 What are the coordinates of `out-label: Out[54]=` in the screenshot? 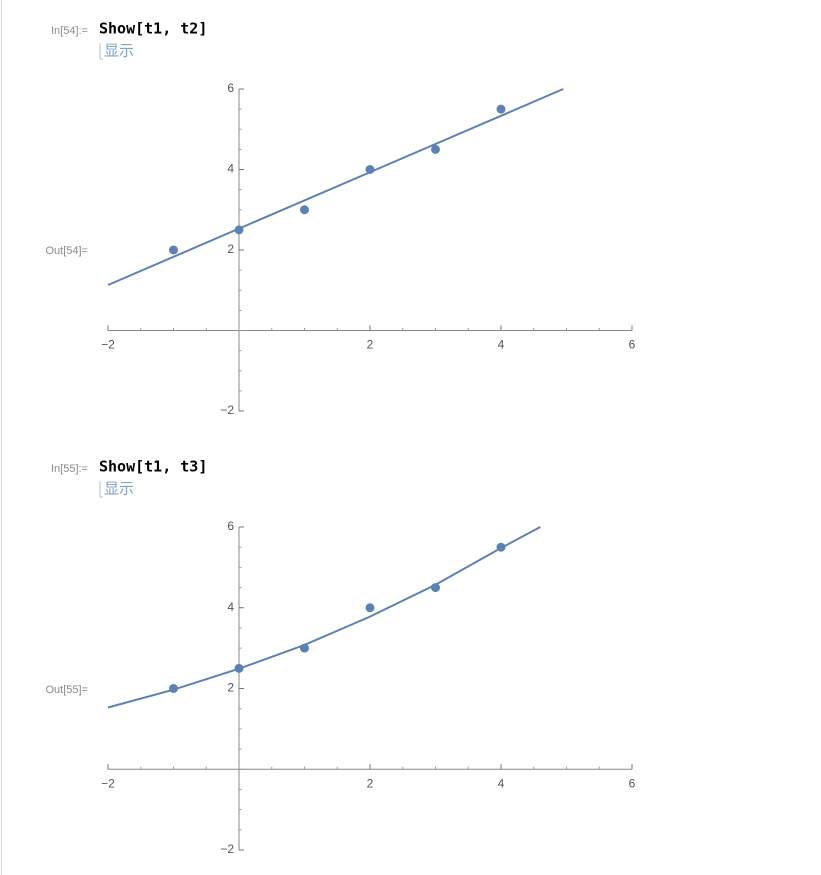 It's located at (66, 251).